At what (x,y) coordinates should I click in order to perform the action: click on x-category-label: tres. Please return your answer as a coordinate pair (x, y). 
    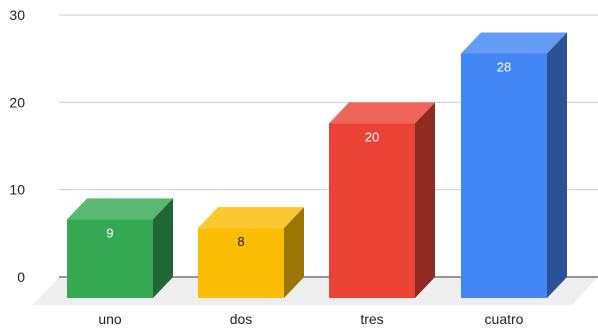
    Looking at the image, I should click on (371, 319).